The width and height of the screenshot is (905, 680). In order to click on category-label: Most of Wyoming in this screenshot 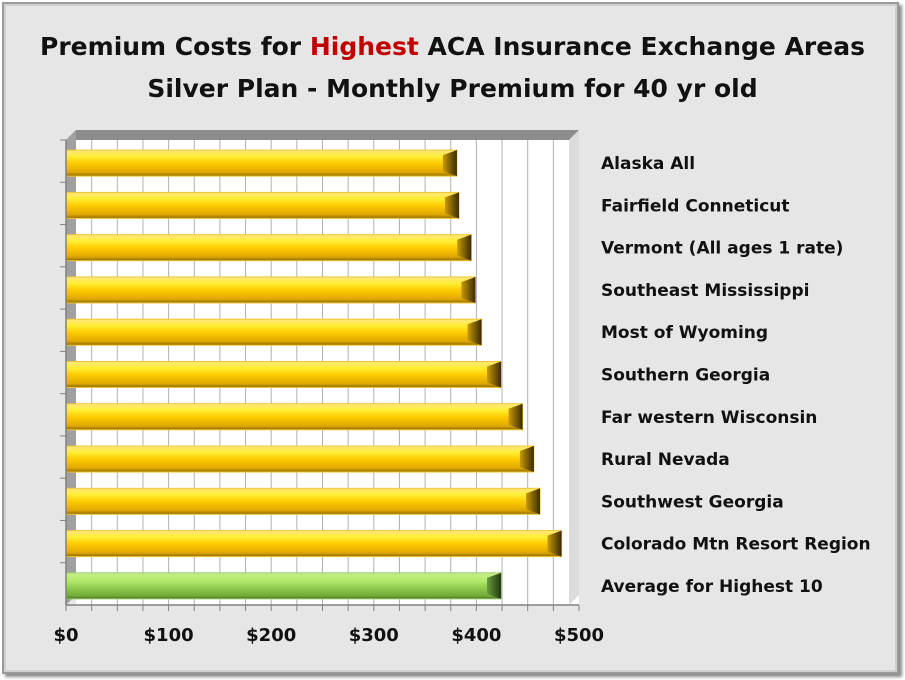, I will do `click(684, 333)`.